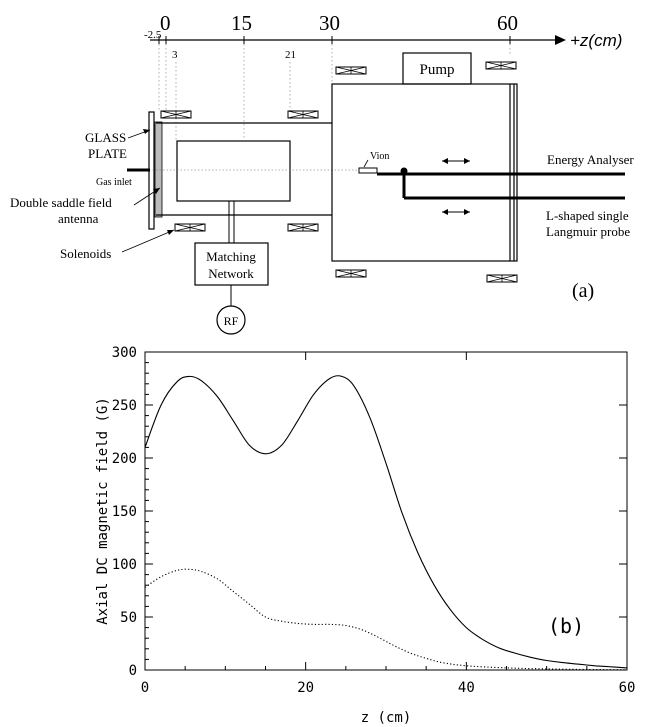 This screenshot has width=652, height=727. What do you see at coordinates (158, 169) in the screenshot?
I see `antenna-strip` at bounding box center [158, 169].